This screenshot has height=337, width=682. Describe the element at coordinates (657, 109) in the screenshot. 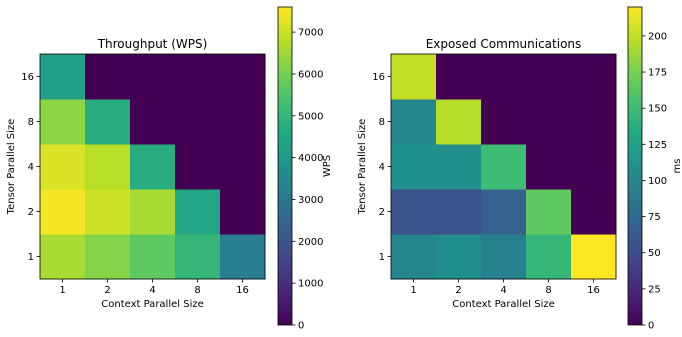

I see `colorbar-tick-label: 150` at that location.